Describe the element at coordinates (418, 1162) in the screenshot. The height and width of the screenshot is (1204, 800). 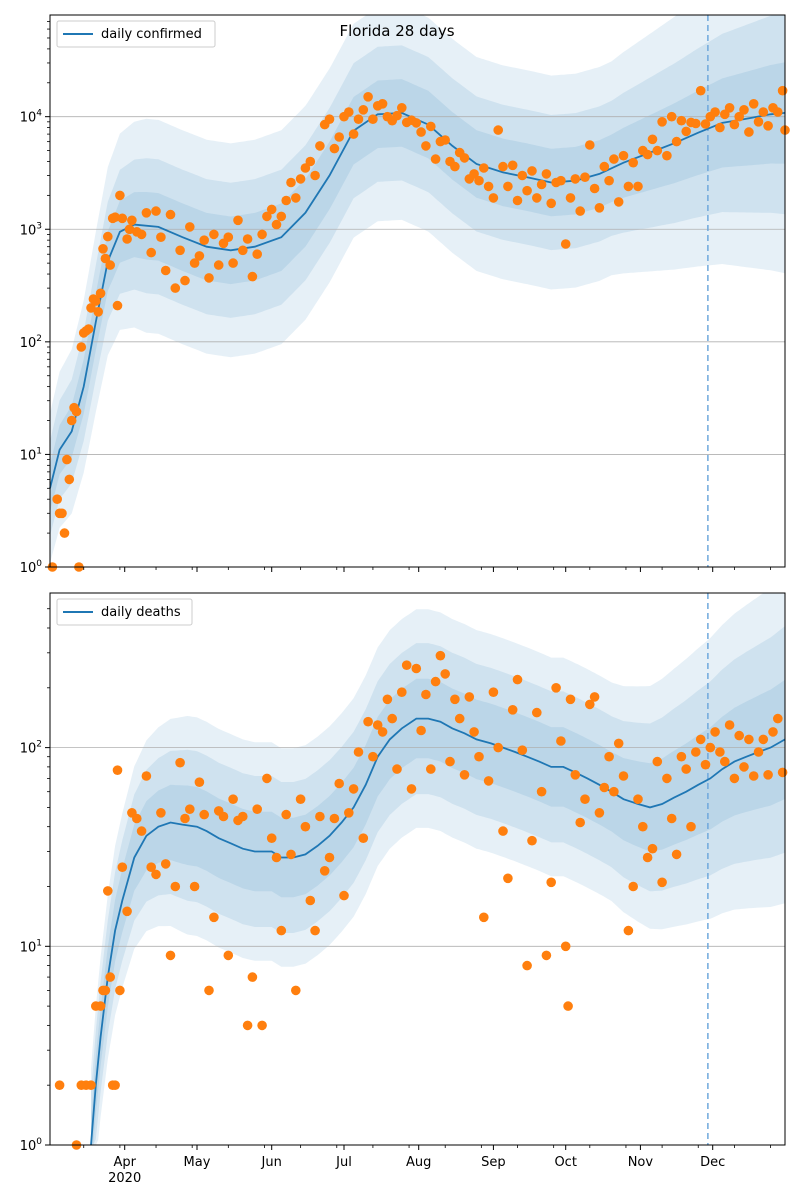
I see `x-tick-label: Aug` at that location.